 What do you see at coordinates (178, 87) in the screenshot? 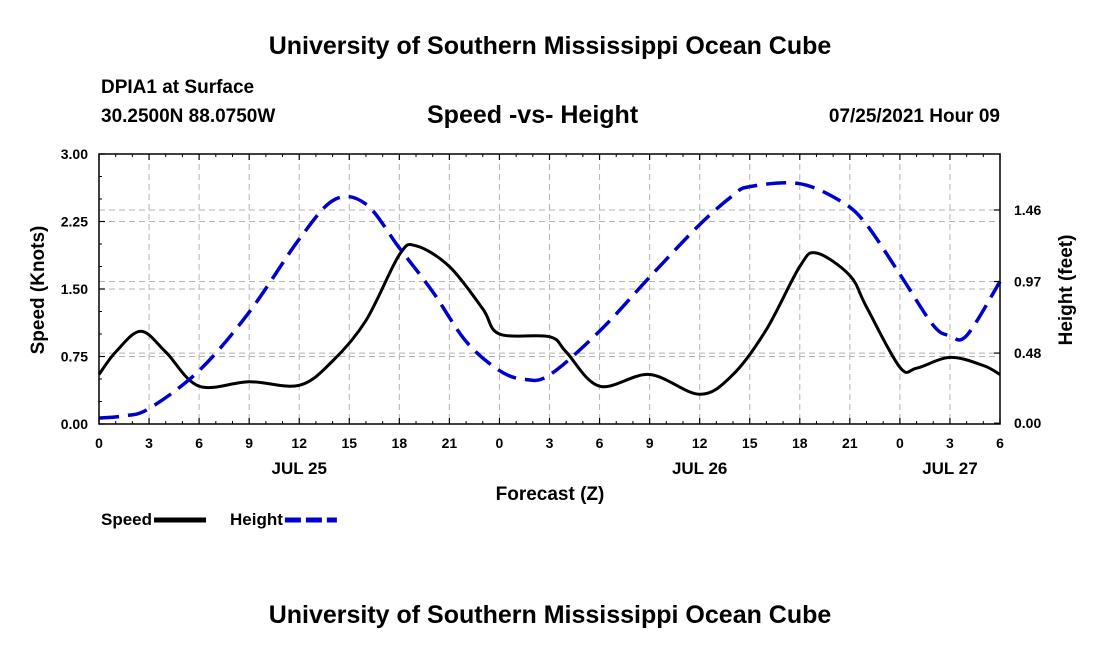
I see `station-name: DPIA1 at Surface` at bounding box center [178, 87].